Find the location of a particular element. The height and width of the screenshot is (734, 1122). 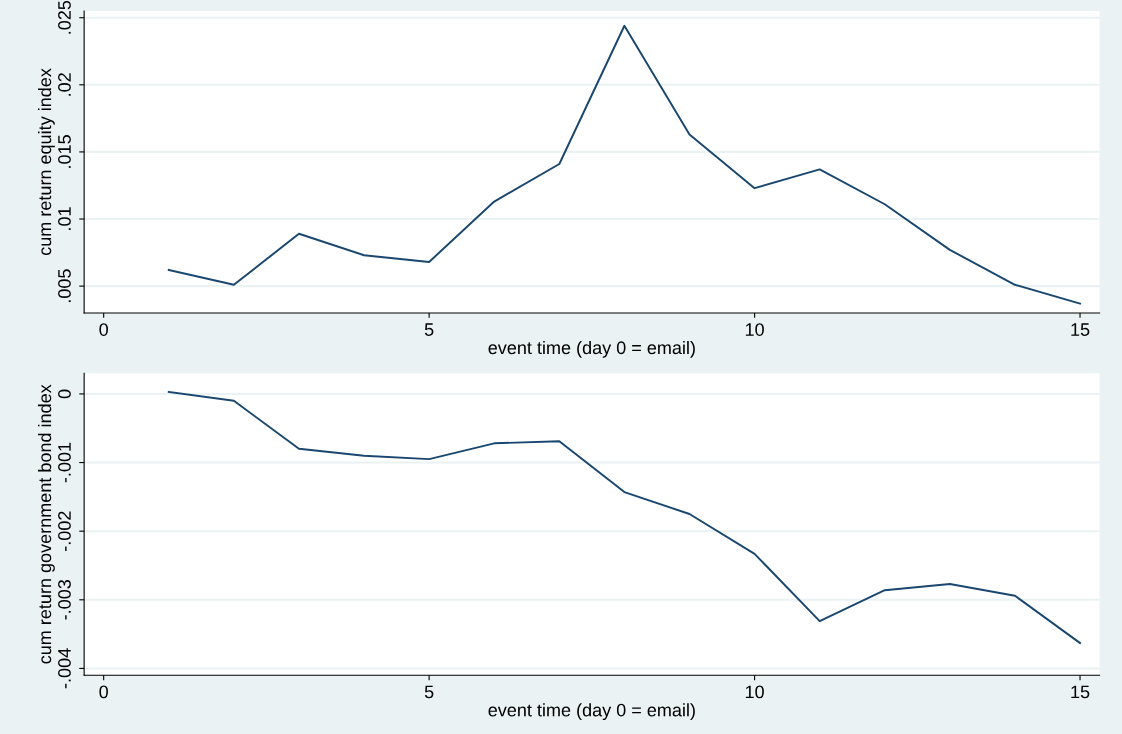

y-axis-title: cum return government bond index is located at coordinates (46, 524).